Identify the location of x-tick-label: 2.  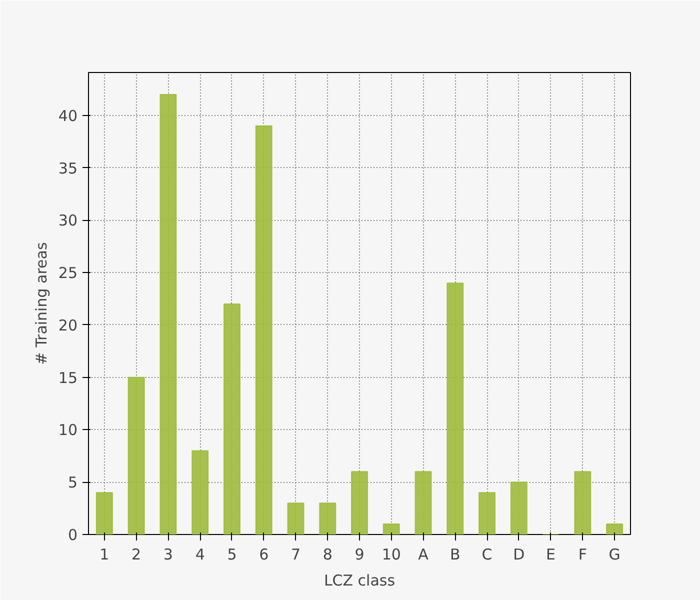
(137, 555).